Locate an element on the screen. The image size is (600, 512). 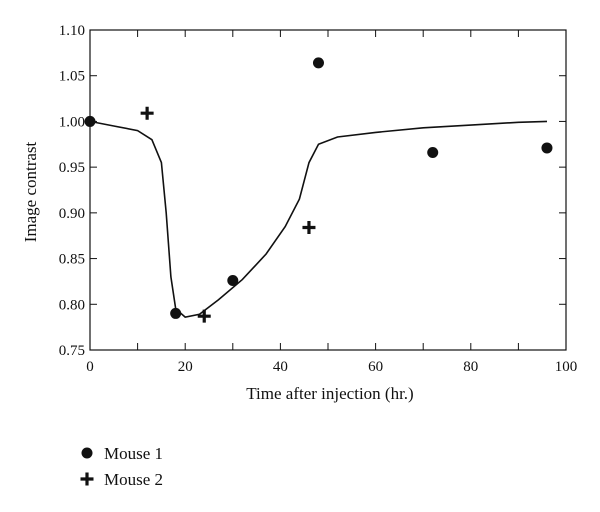
y-tick-label: 1.10 is located at coordinates (72, 31).